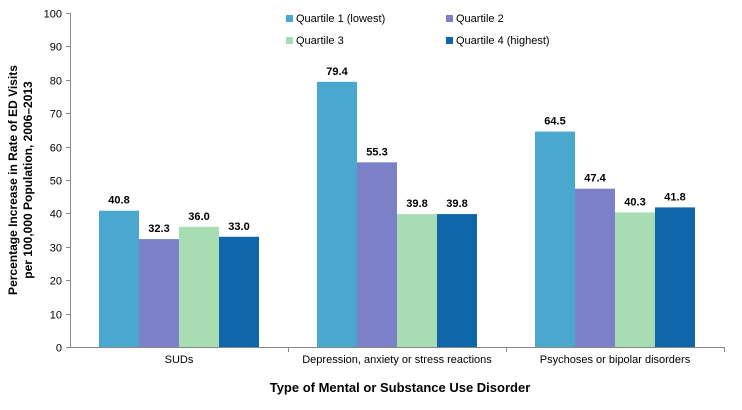 This screenshot has width=742, height=410. Describe the element at coordinates (238, 227) in the screenshot. I see `data-label: 33.0` at that location.